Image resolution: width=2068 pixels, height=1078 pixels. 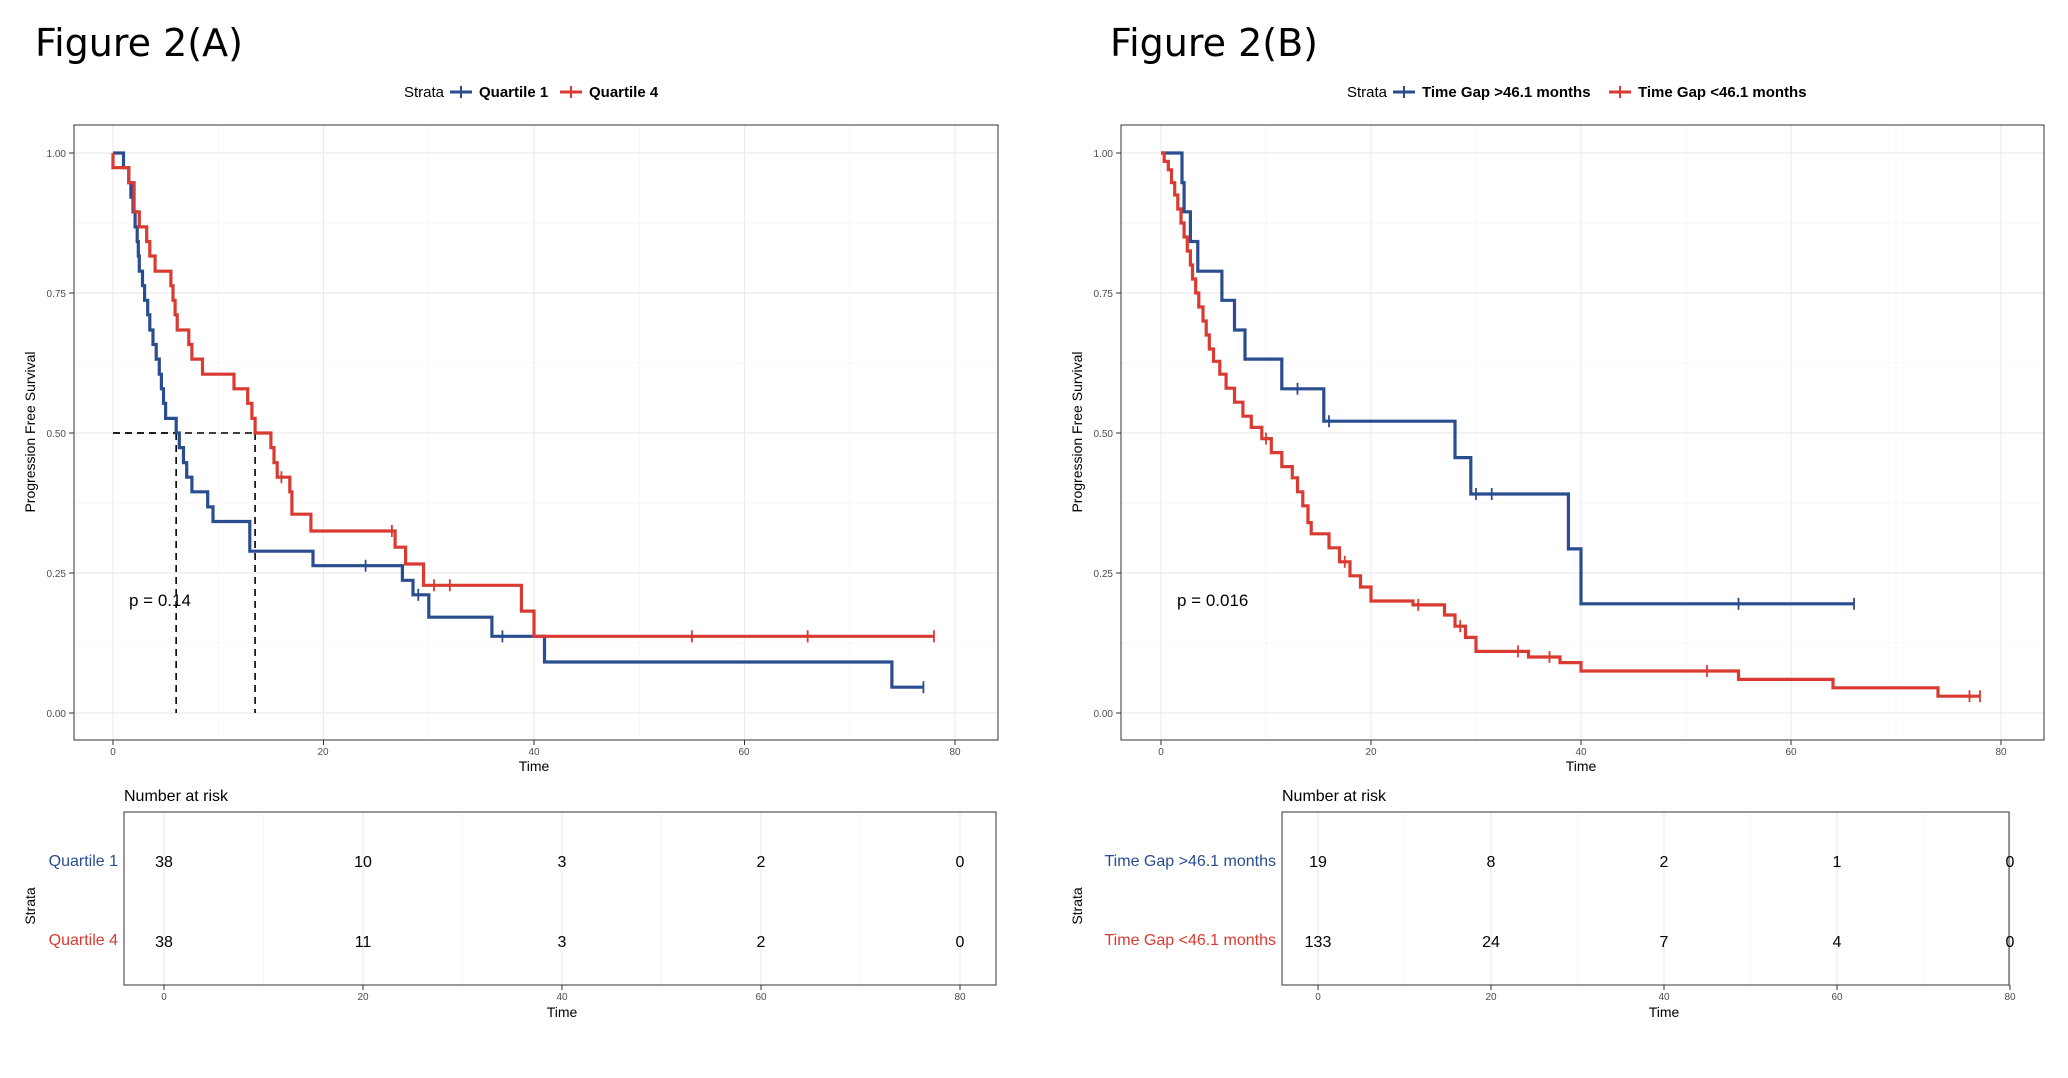 What do you see at coordinates (1837, 862) in the screenshot?
I see `risk-cell: 1` at bounding box center [1837, 862].